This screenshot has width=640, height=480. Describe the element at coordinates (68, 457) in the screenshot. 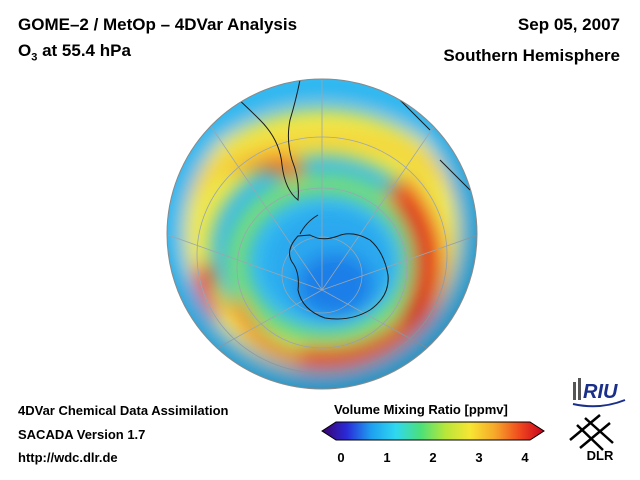

I see `footer-url: http://wdc.dlr.de` at that location.